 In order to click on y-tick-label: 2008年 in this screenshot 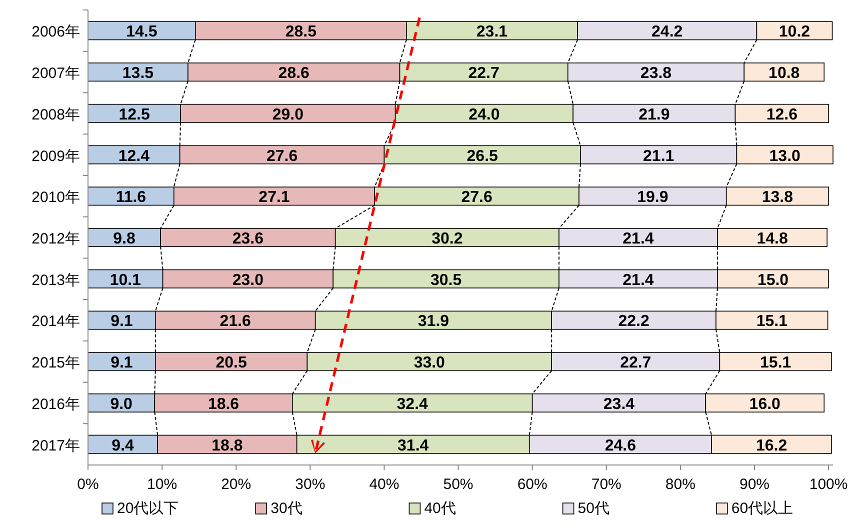, I will do `click(56, 115)`.